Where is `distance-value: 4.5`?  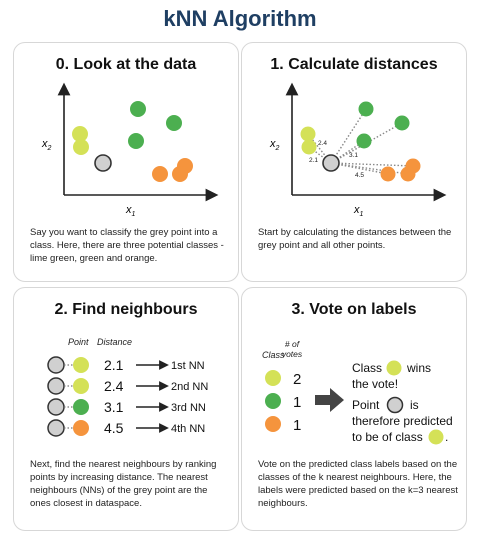 distance-value: 4.5 is located at coordinates (114, 428).